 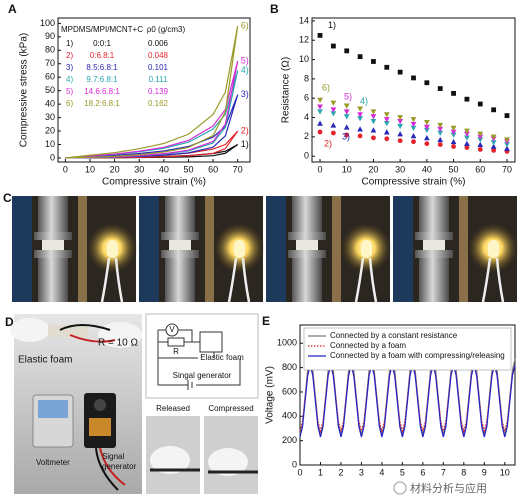 What do you see at coordinates (320, 472) in the screenshot?
I see `x-tick-label: 1` at bounding box center [320, 472].